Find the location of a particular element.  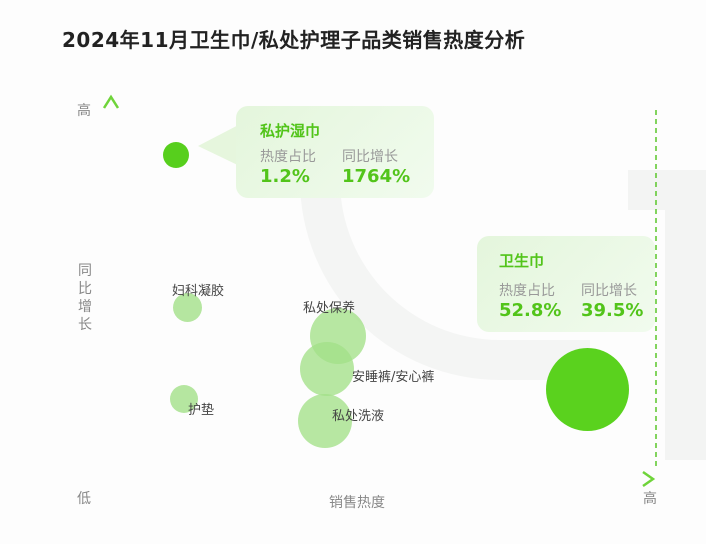

bubble-pants is located at coordinates (327, 369).